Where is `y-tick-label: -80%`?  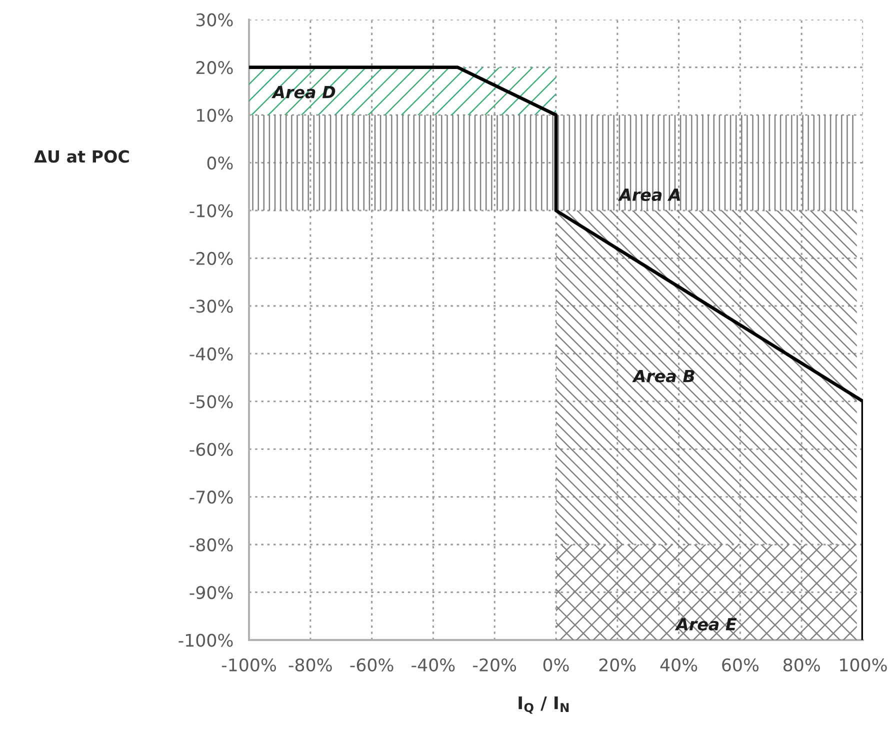
y-tick-label: -80% is located at coordinates (211, 545).